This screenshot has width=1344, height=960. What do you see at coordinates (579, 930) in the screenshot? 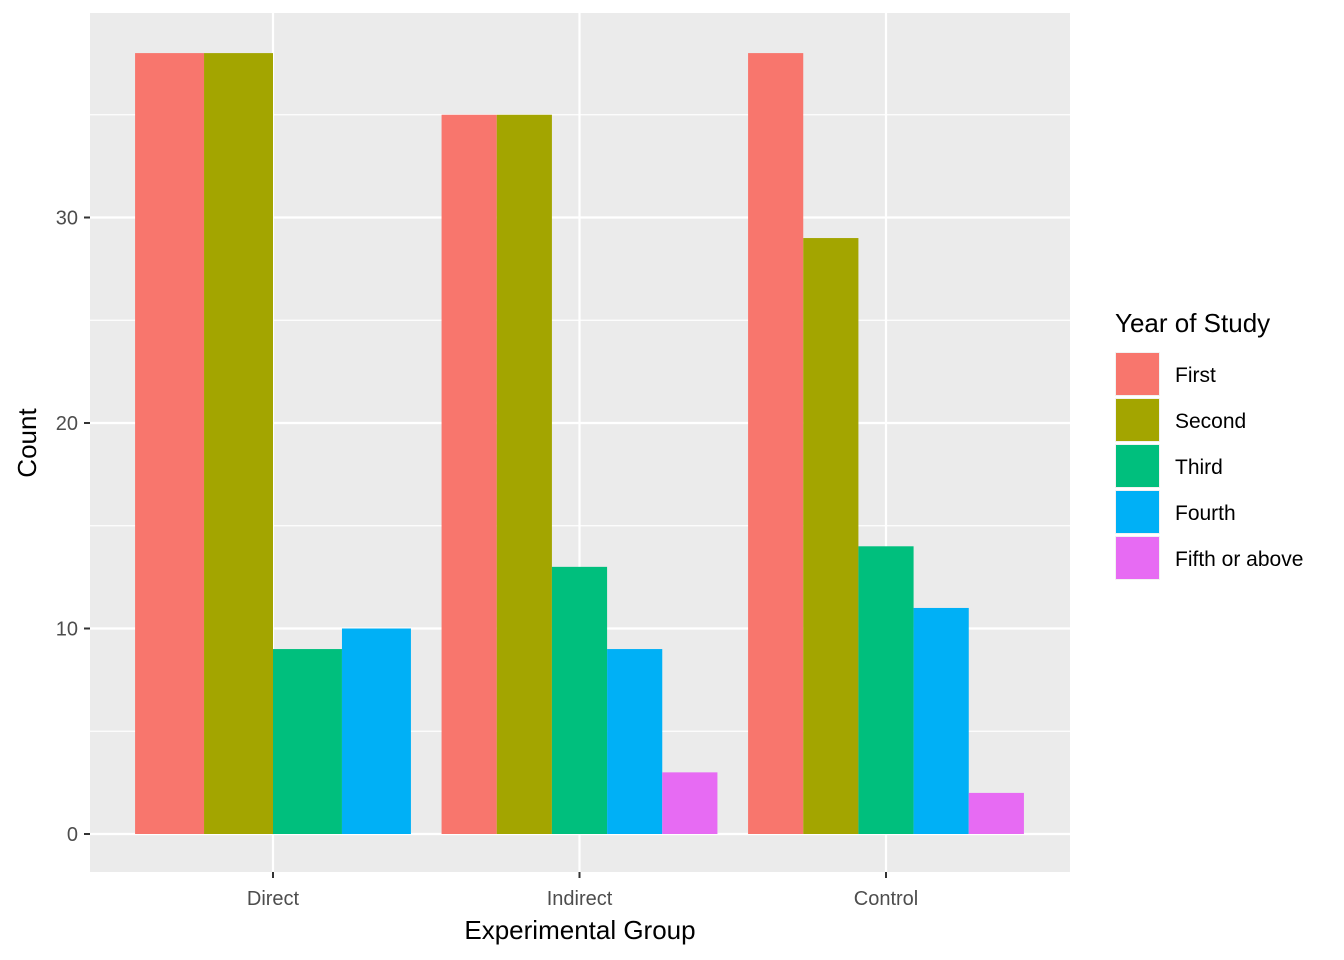
I see `x-axis-title: Experimental Group` at bounding box center [579, 930].